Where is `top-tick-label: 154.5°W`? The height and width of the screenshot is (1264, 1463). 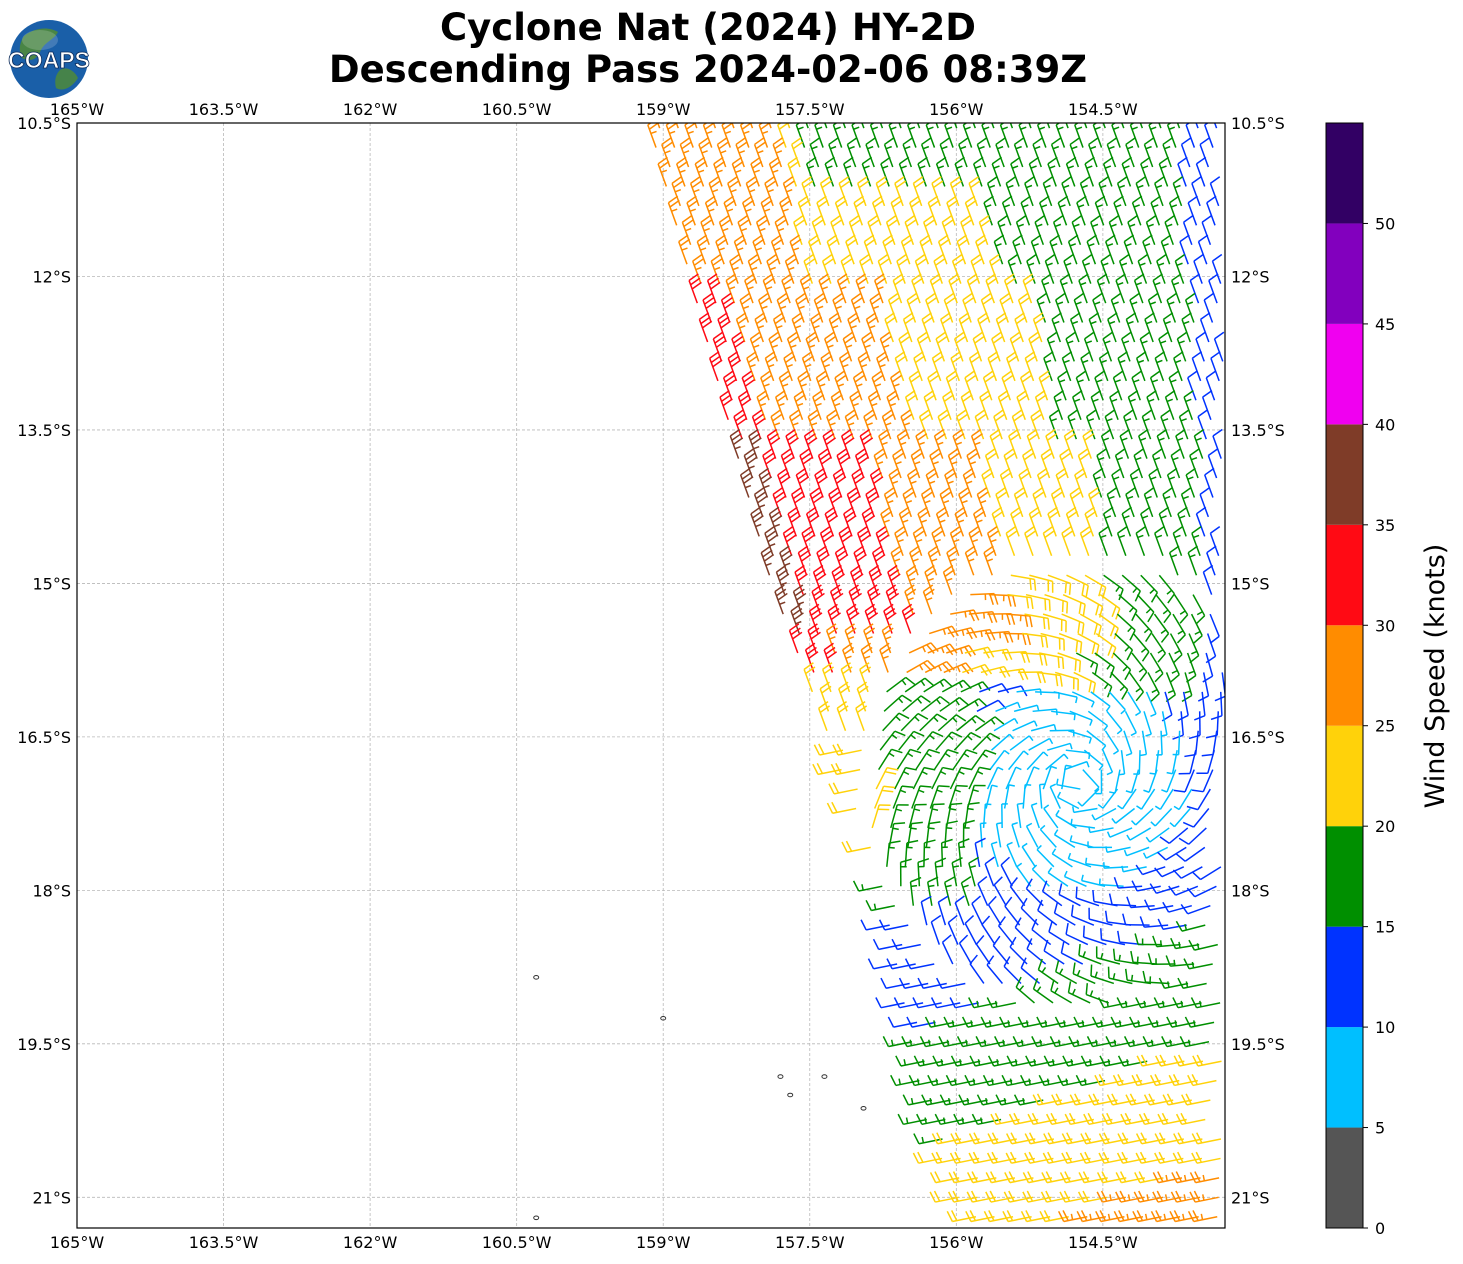
top-tick-label: 154.5°W is located at coordinates (1103, 109).